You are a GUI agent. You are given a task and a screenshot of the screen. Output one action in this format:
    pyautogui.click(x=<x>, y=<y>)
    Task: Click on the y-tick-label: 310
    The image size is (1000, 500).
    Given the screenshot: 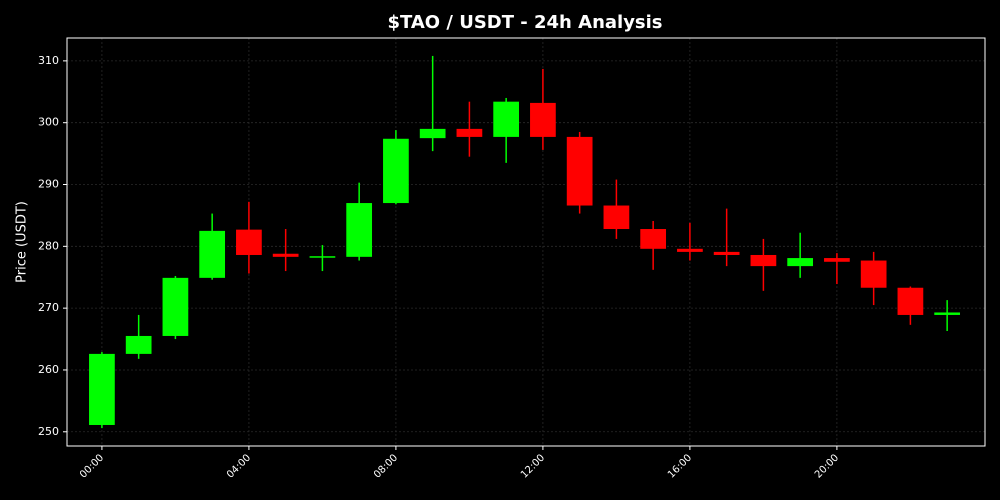 What is the action you would take?
    pyautogui.click(x=48, y=60)
    